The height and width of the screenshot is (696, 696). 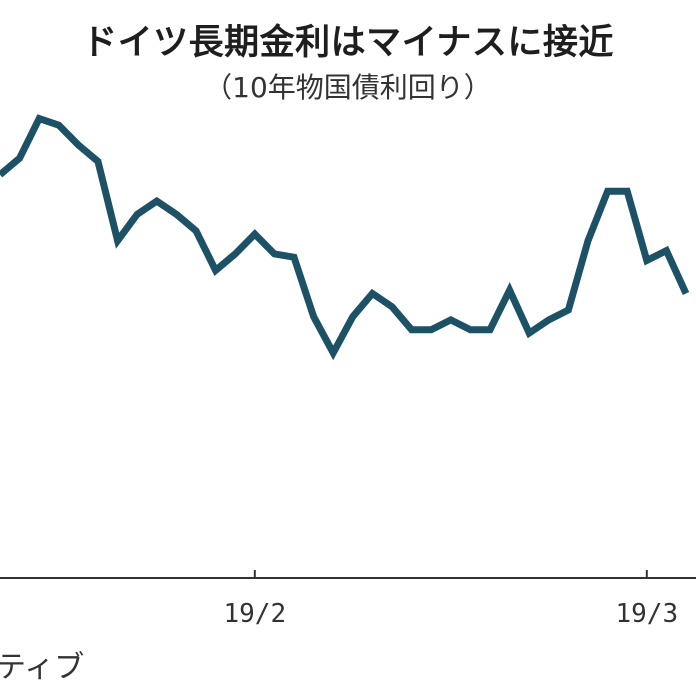 I want to click on chart-subtitle: （10年物国債利回り）, so click(x=348, y=87).